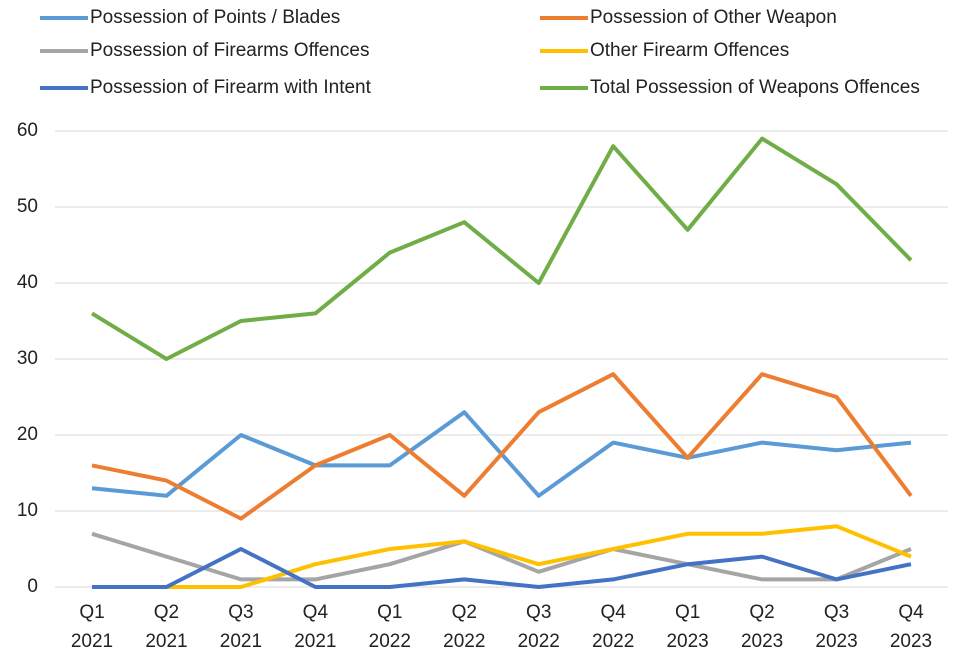 Image resolution: width=966 pixels, height=657 pixels. What do you see at coordinates (229, 50) in the screenshot?
I see `legend-label: Possession of Firearms Offences` at bounding box center [229, 50].